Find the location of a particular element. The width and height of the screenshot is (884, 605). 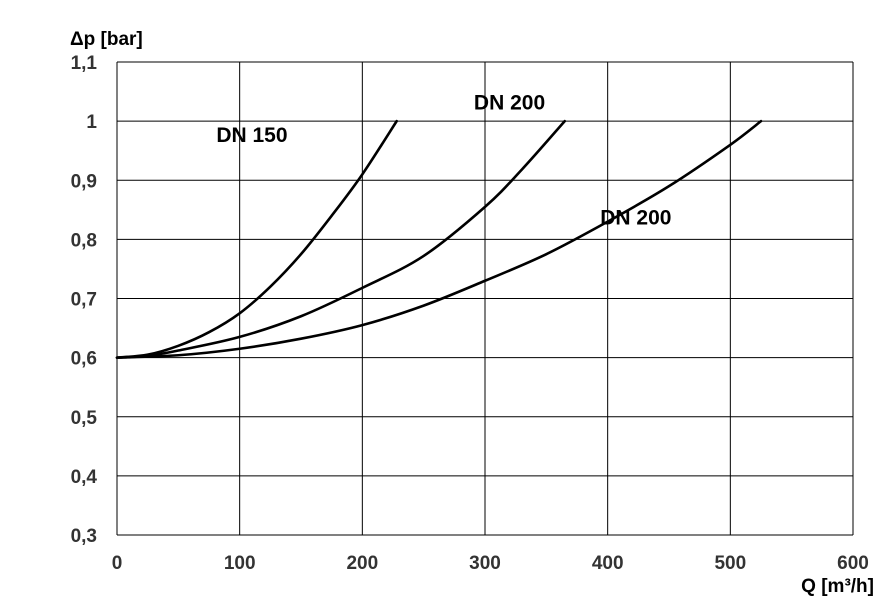

y-tick-label: 1,1 is located at coordinates (84, 63).